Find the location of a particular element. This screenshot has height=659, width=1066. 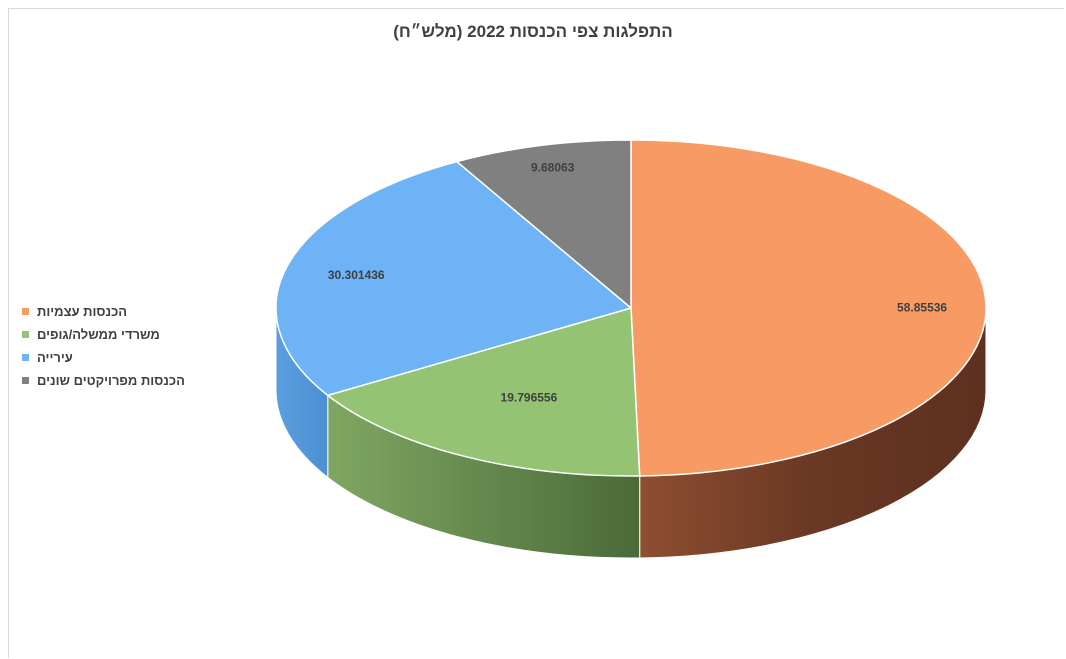

data-label: 58.85536 is located at coordinates (922, 307).